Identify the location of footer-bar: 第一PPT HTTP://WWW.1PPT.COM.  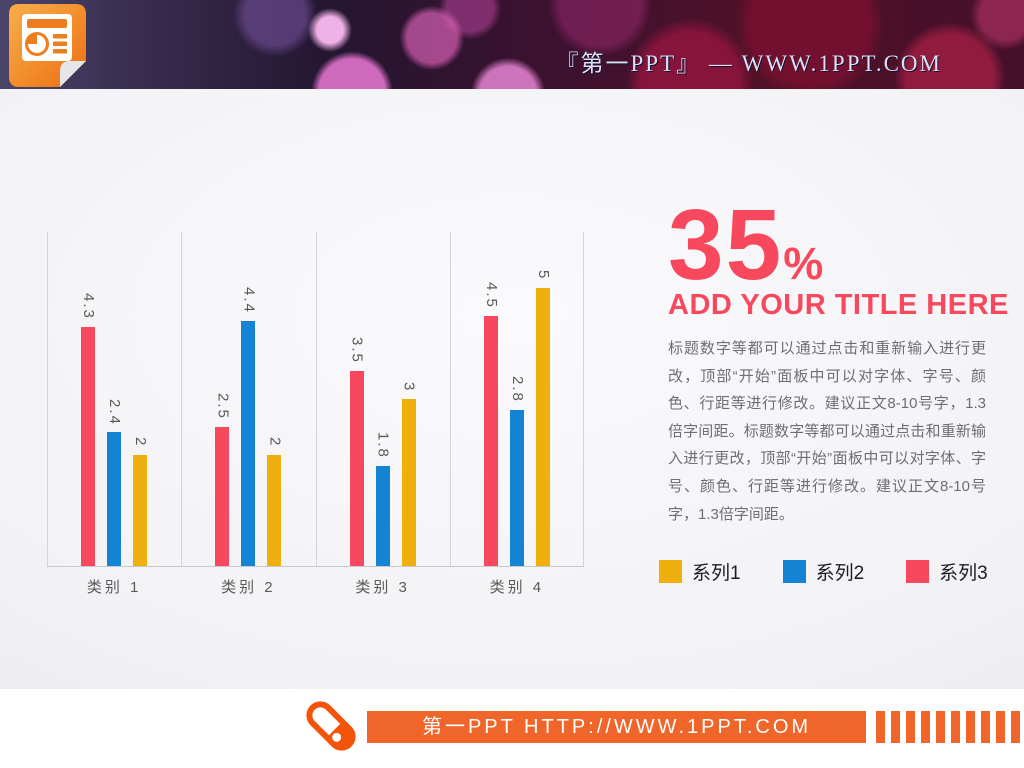
(616, 727).